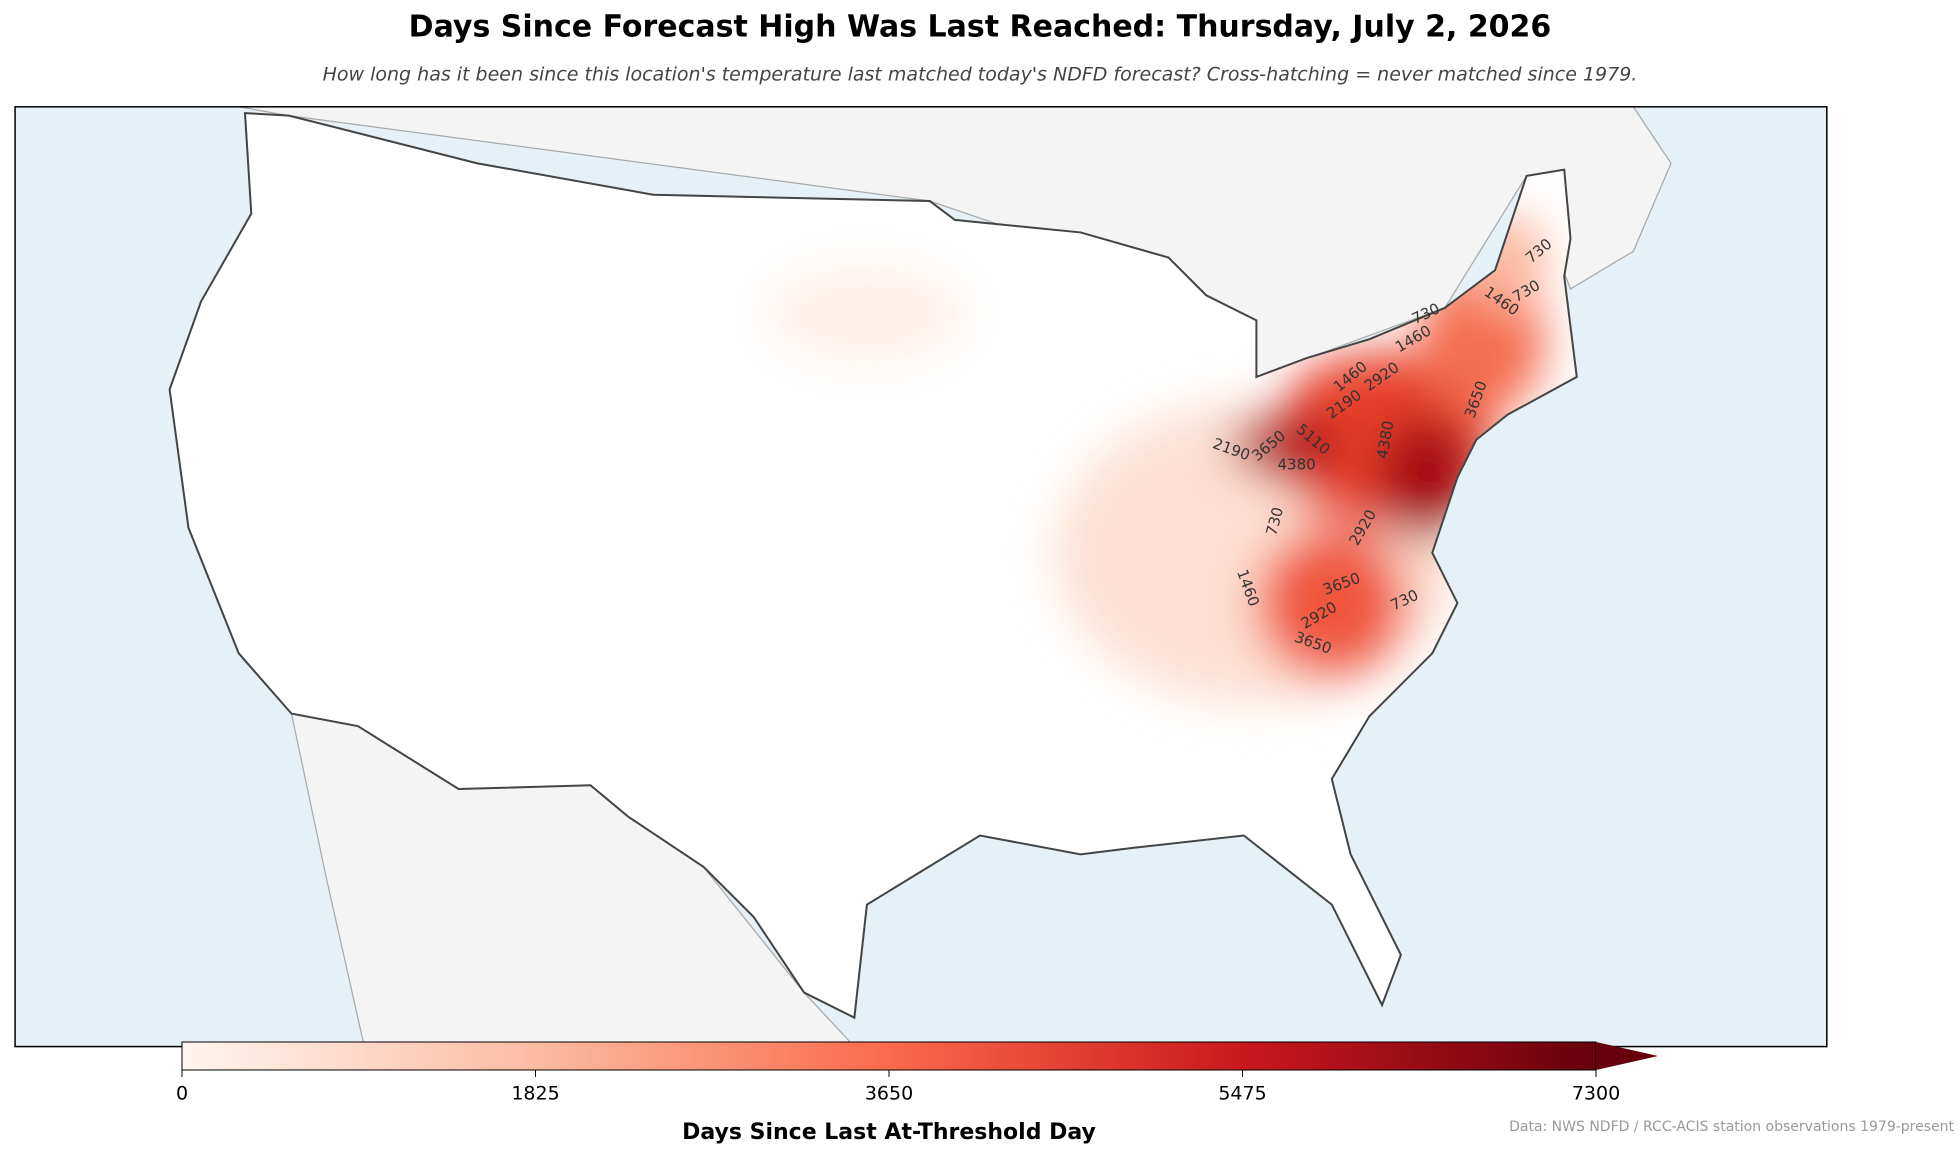  I want to click on colorbar-extend, so click(1627, 1056).